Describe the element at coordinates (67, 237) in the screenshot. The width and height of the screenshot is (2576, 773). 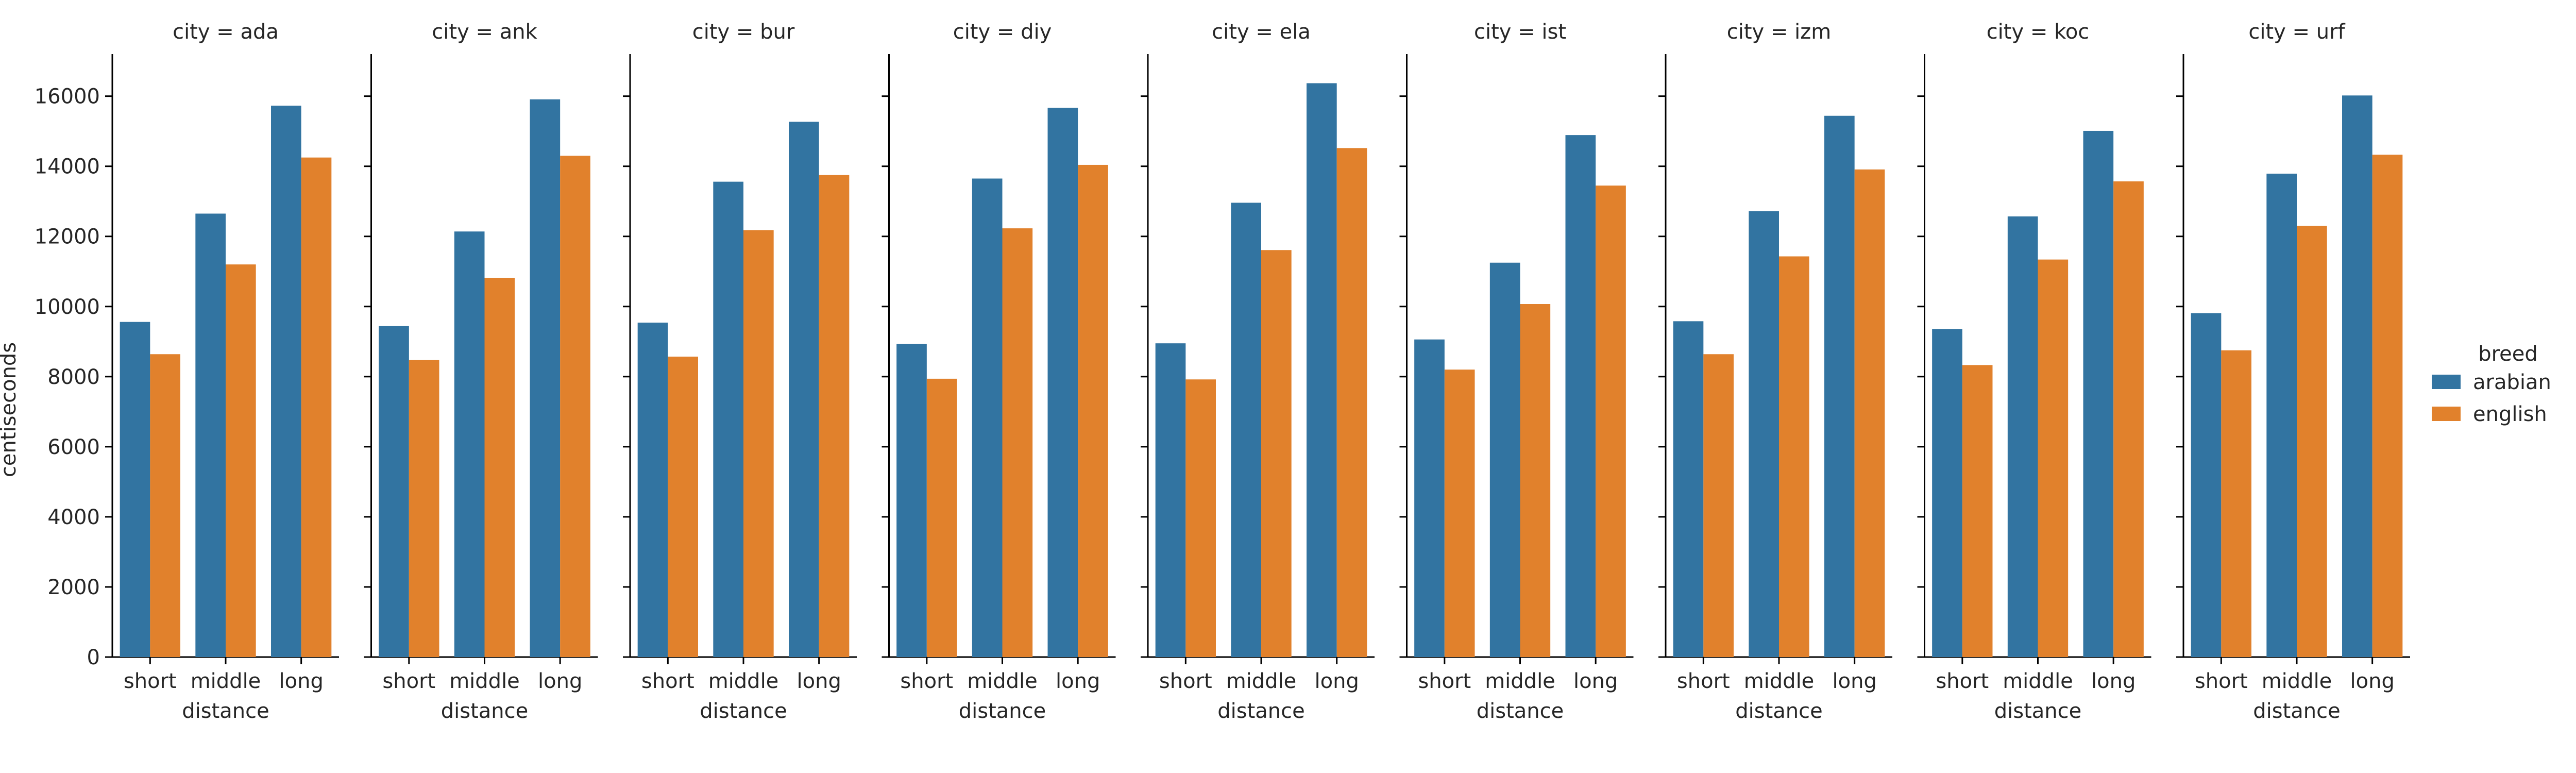
I see `y-tick-label: 12000` at that location.